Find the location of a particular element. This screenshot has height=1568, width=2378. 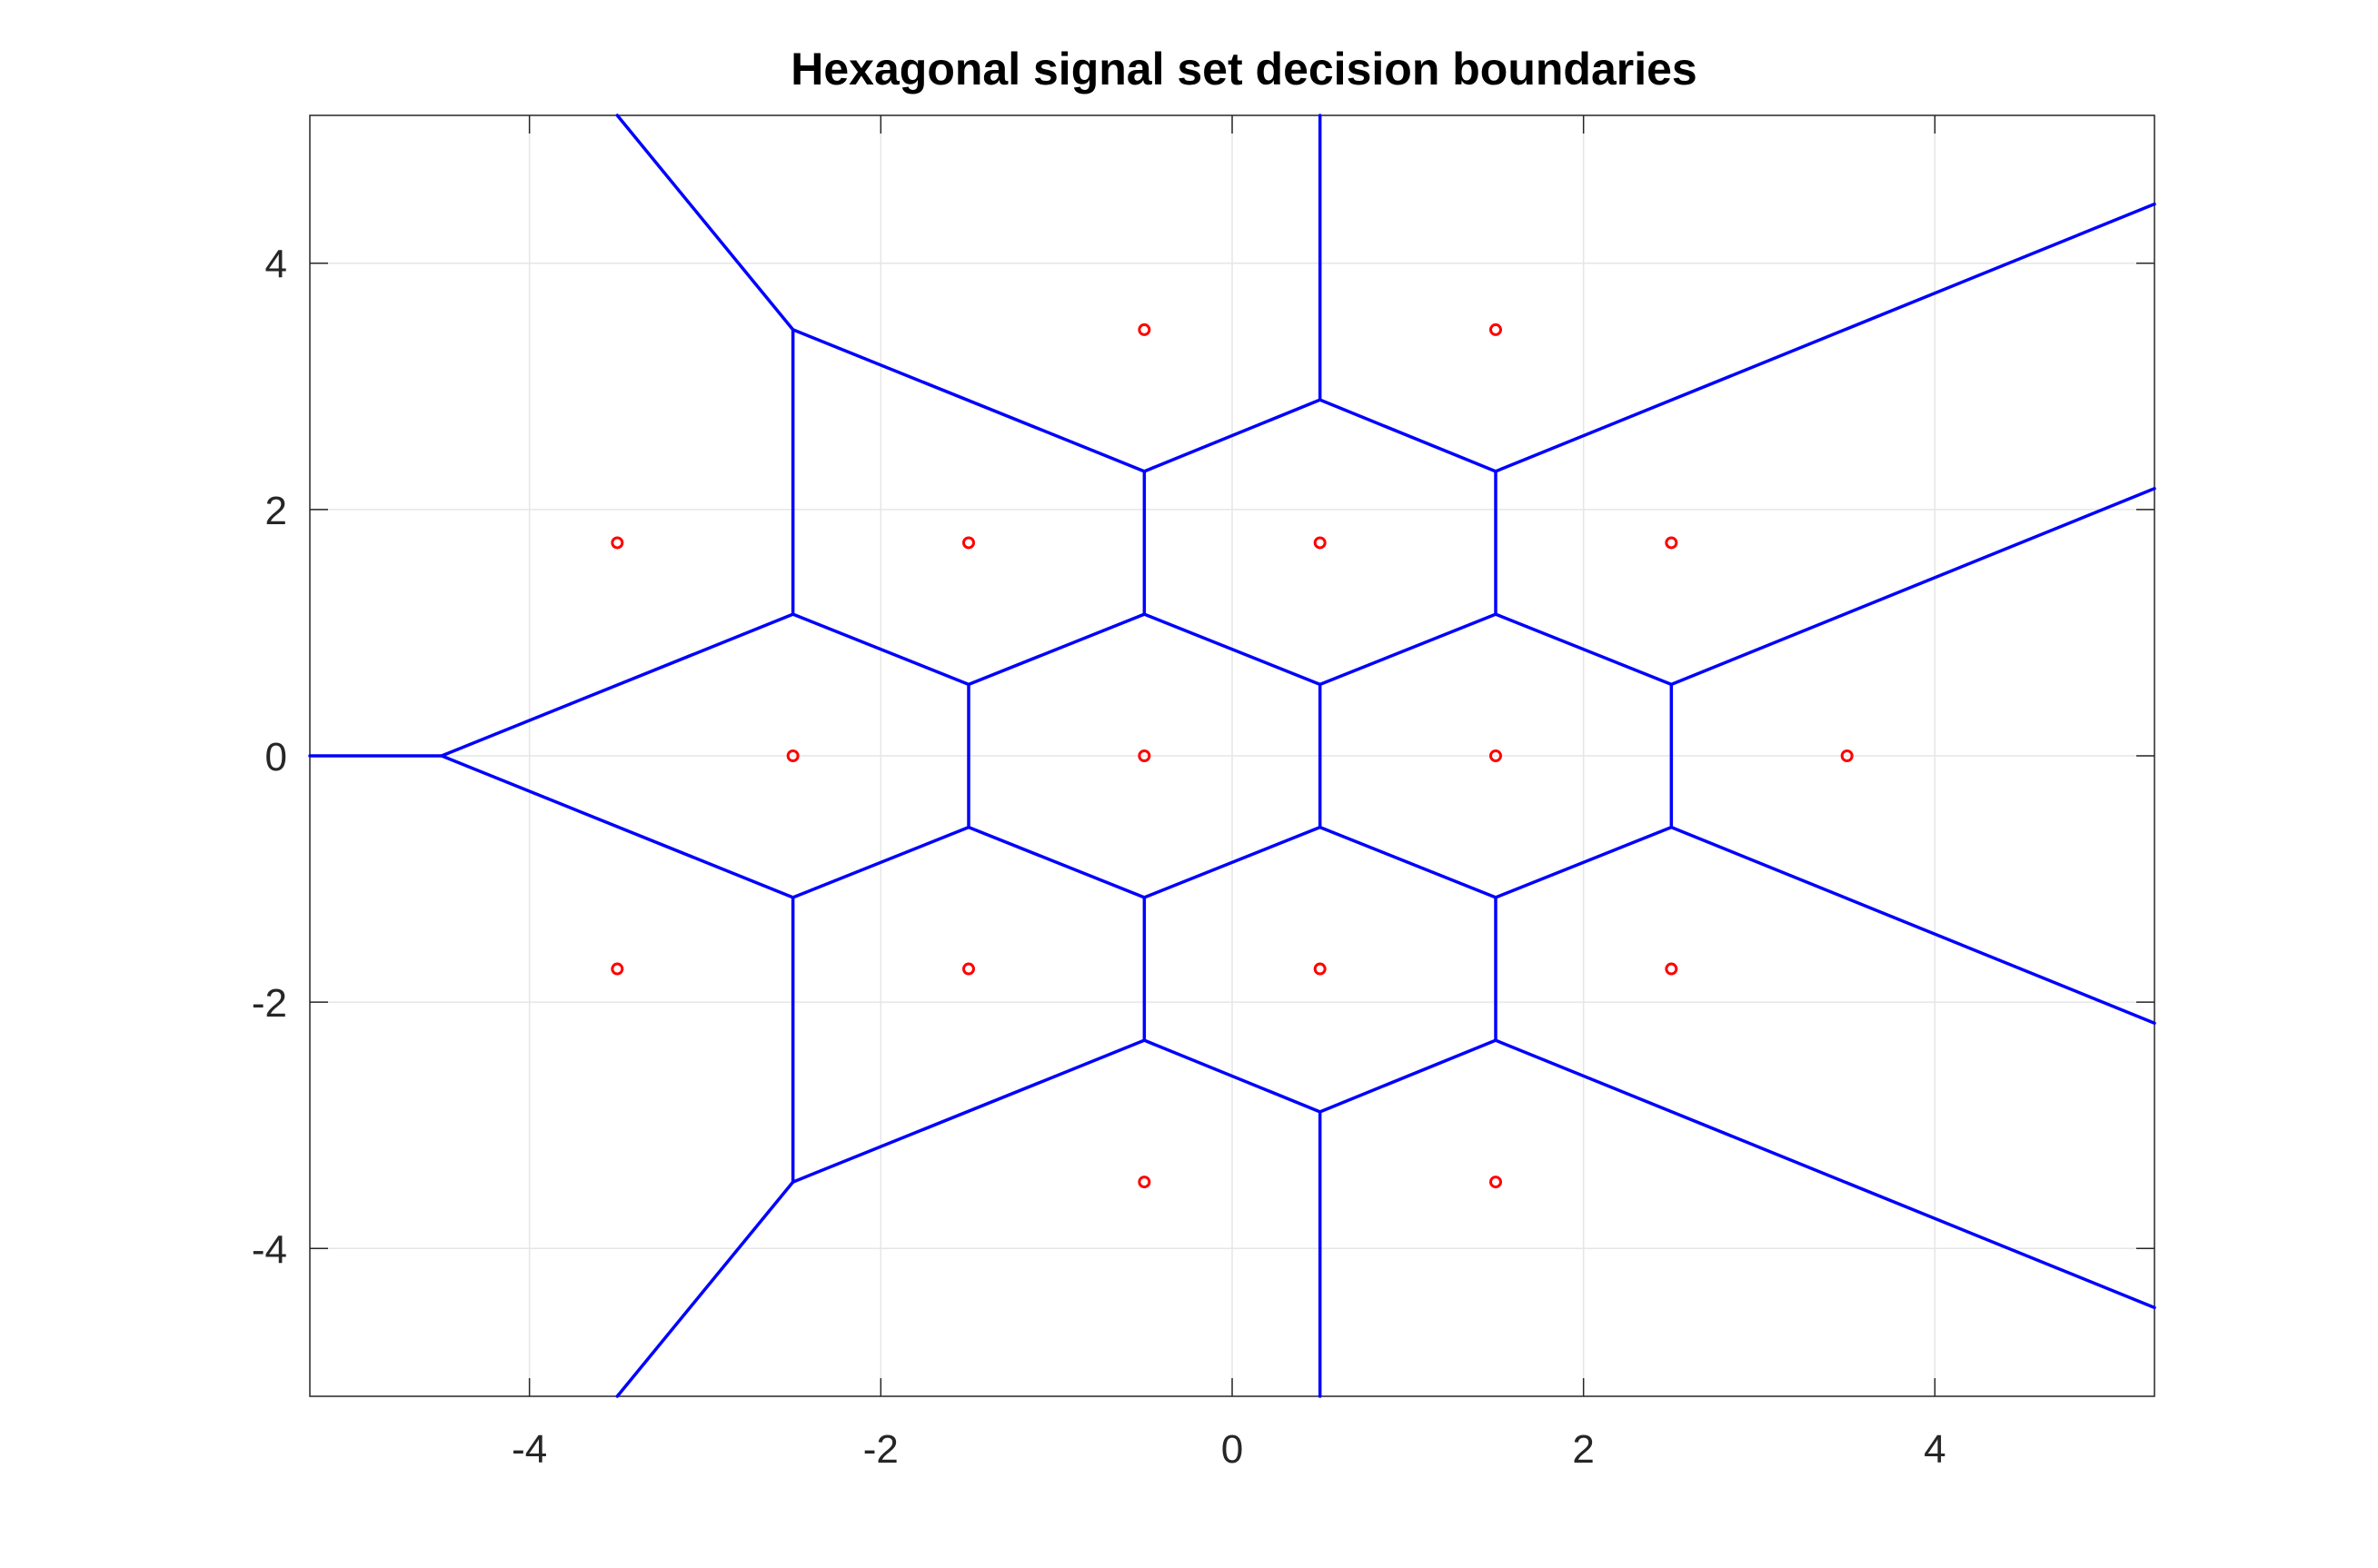

chart-title: Hexagonal signal set decision boundaries is located at coordinates (1244, 69).